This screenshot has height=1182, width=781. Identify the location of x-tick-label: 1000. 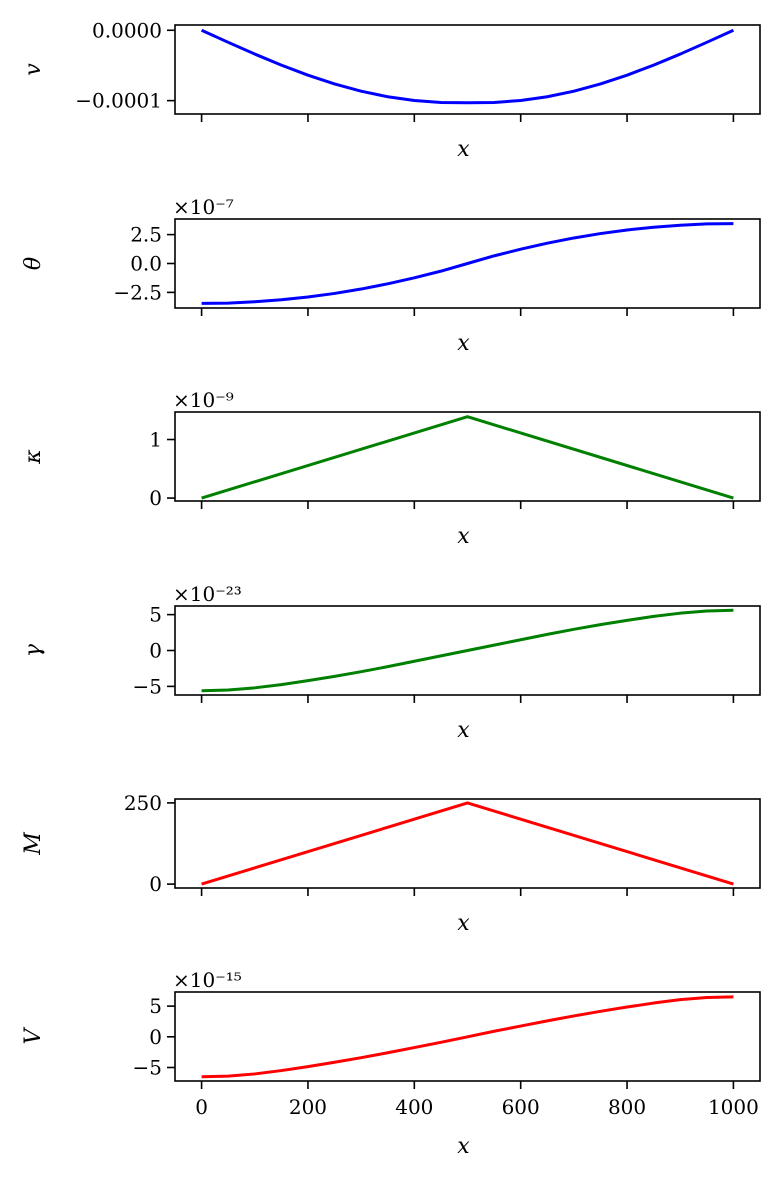
(733, 1107).